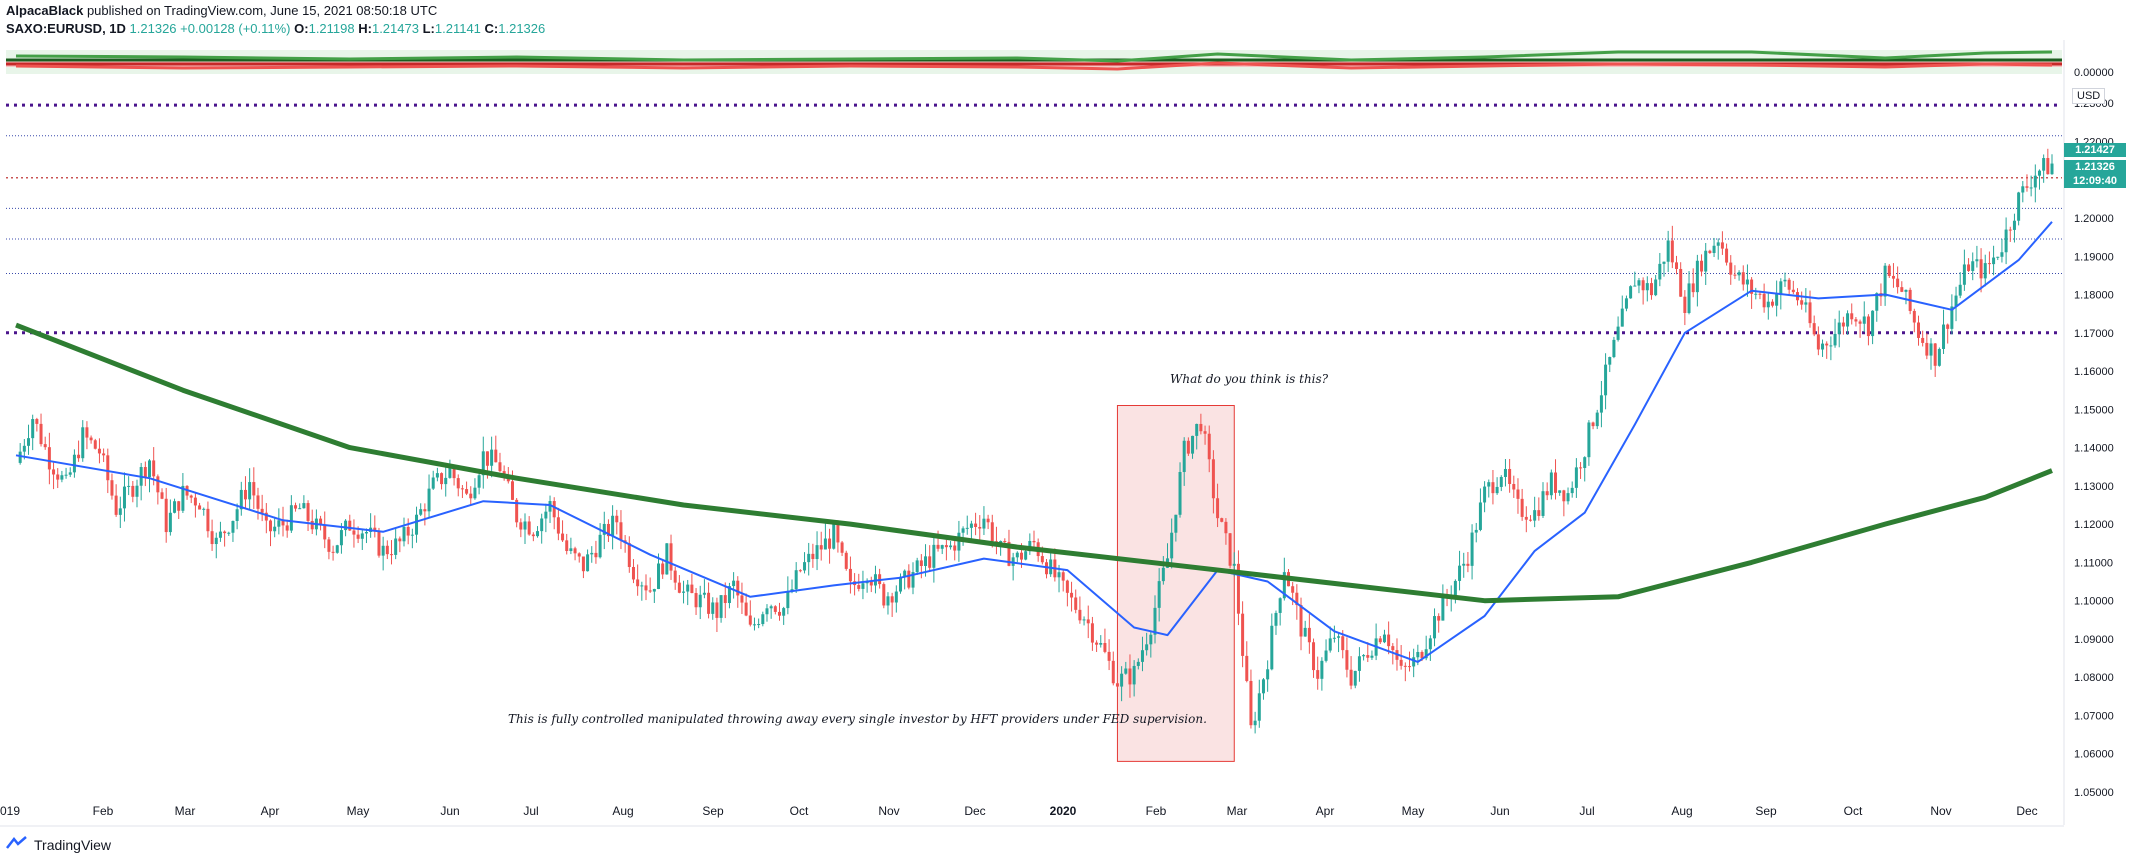 The image size is (2147, 862). I want to click on question-annotation: What do you think is this?, so click(1249, 379).